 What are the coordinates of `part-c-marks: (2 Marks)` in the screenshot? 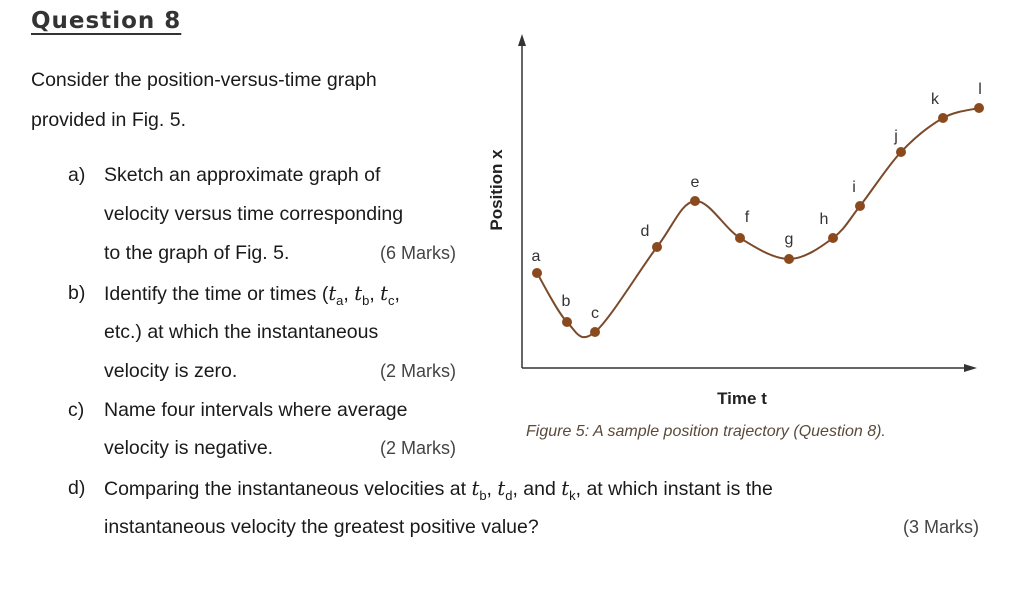 It's located at (418, 448).